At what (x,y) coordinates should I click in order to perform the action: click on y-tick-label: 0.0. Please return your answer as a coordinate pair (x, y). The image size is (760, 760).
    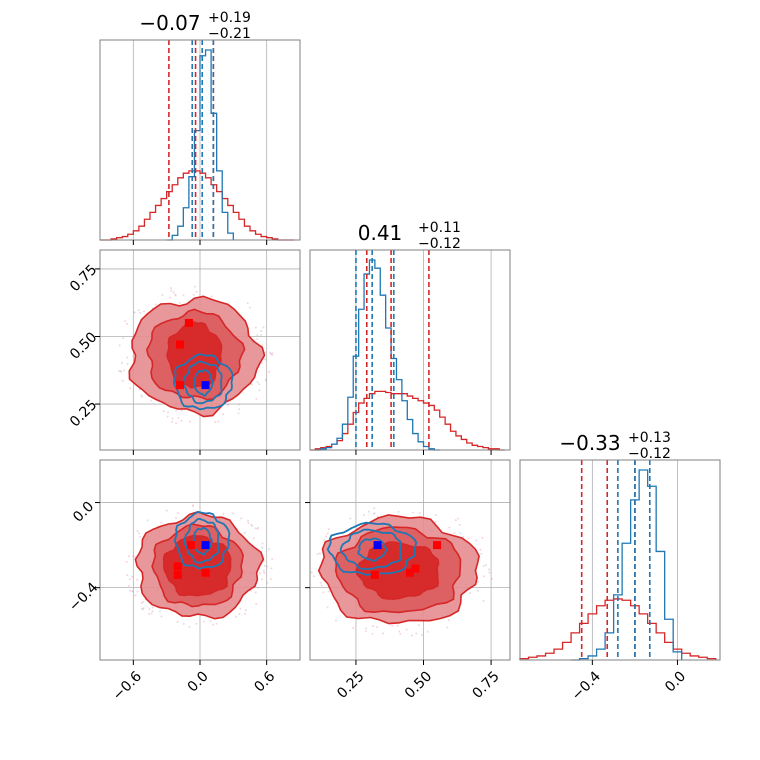
    Looking at the image, I should click on (83, 512).